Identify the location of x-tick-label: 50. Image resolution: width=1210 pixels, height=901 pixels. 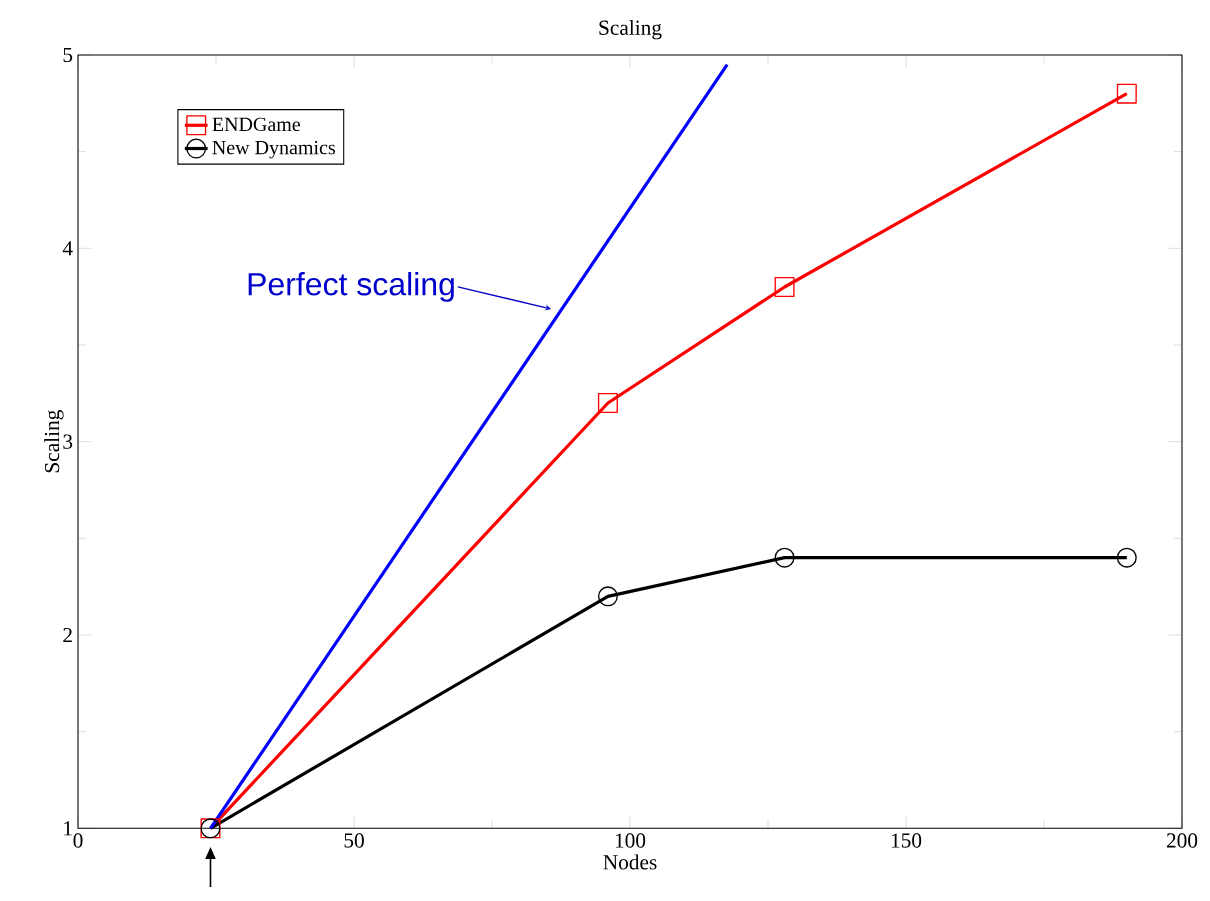
(354, 840).